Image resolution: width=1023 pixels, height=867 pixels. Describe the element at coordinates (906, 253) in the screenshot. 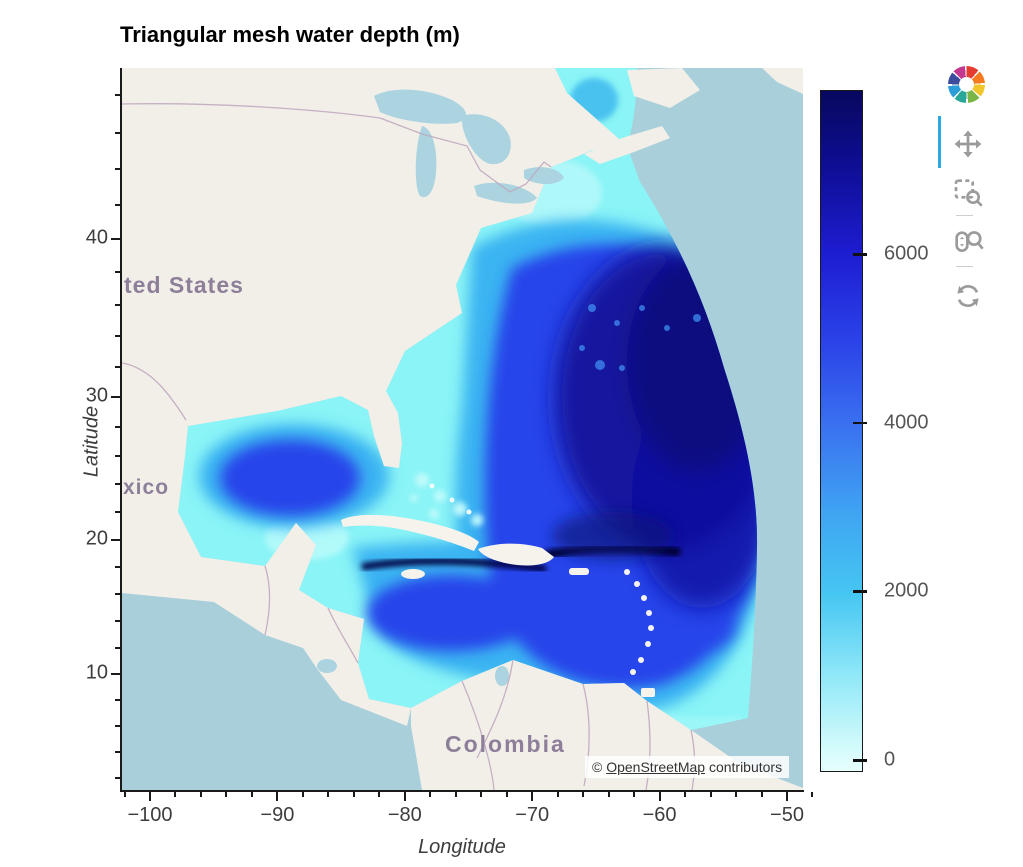

I see `colorbar-tick-label: 6000` at that location.